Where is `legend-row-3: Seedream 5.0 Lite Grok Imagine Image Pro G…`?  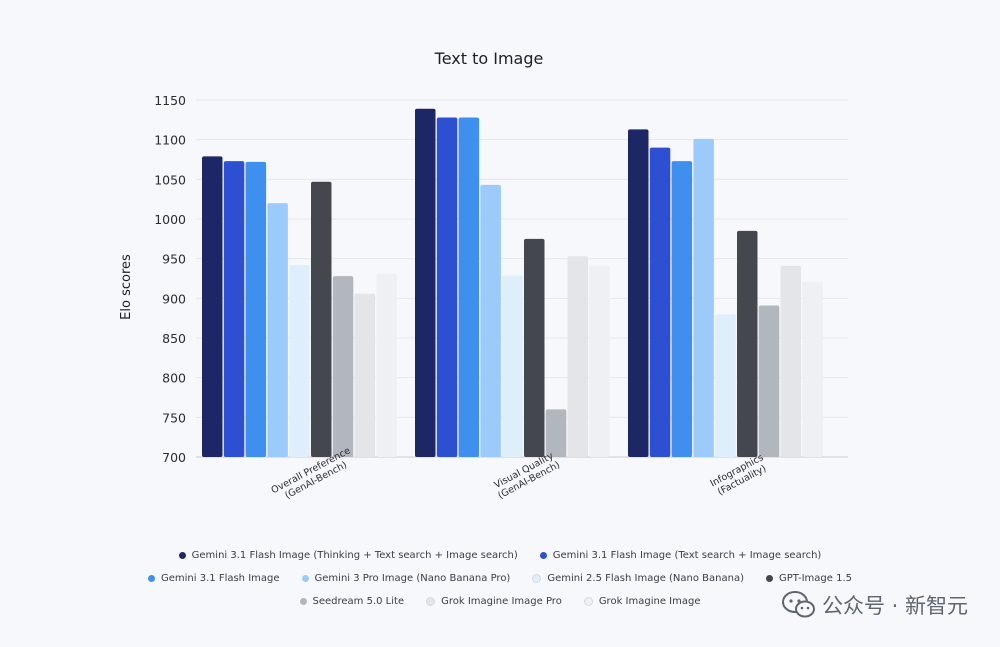
legend-row-3: Seedream 5.0 Lite Grok Imagine Image Pro G… is located at coordinates (500, 601).